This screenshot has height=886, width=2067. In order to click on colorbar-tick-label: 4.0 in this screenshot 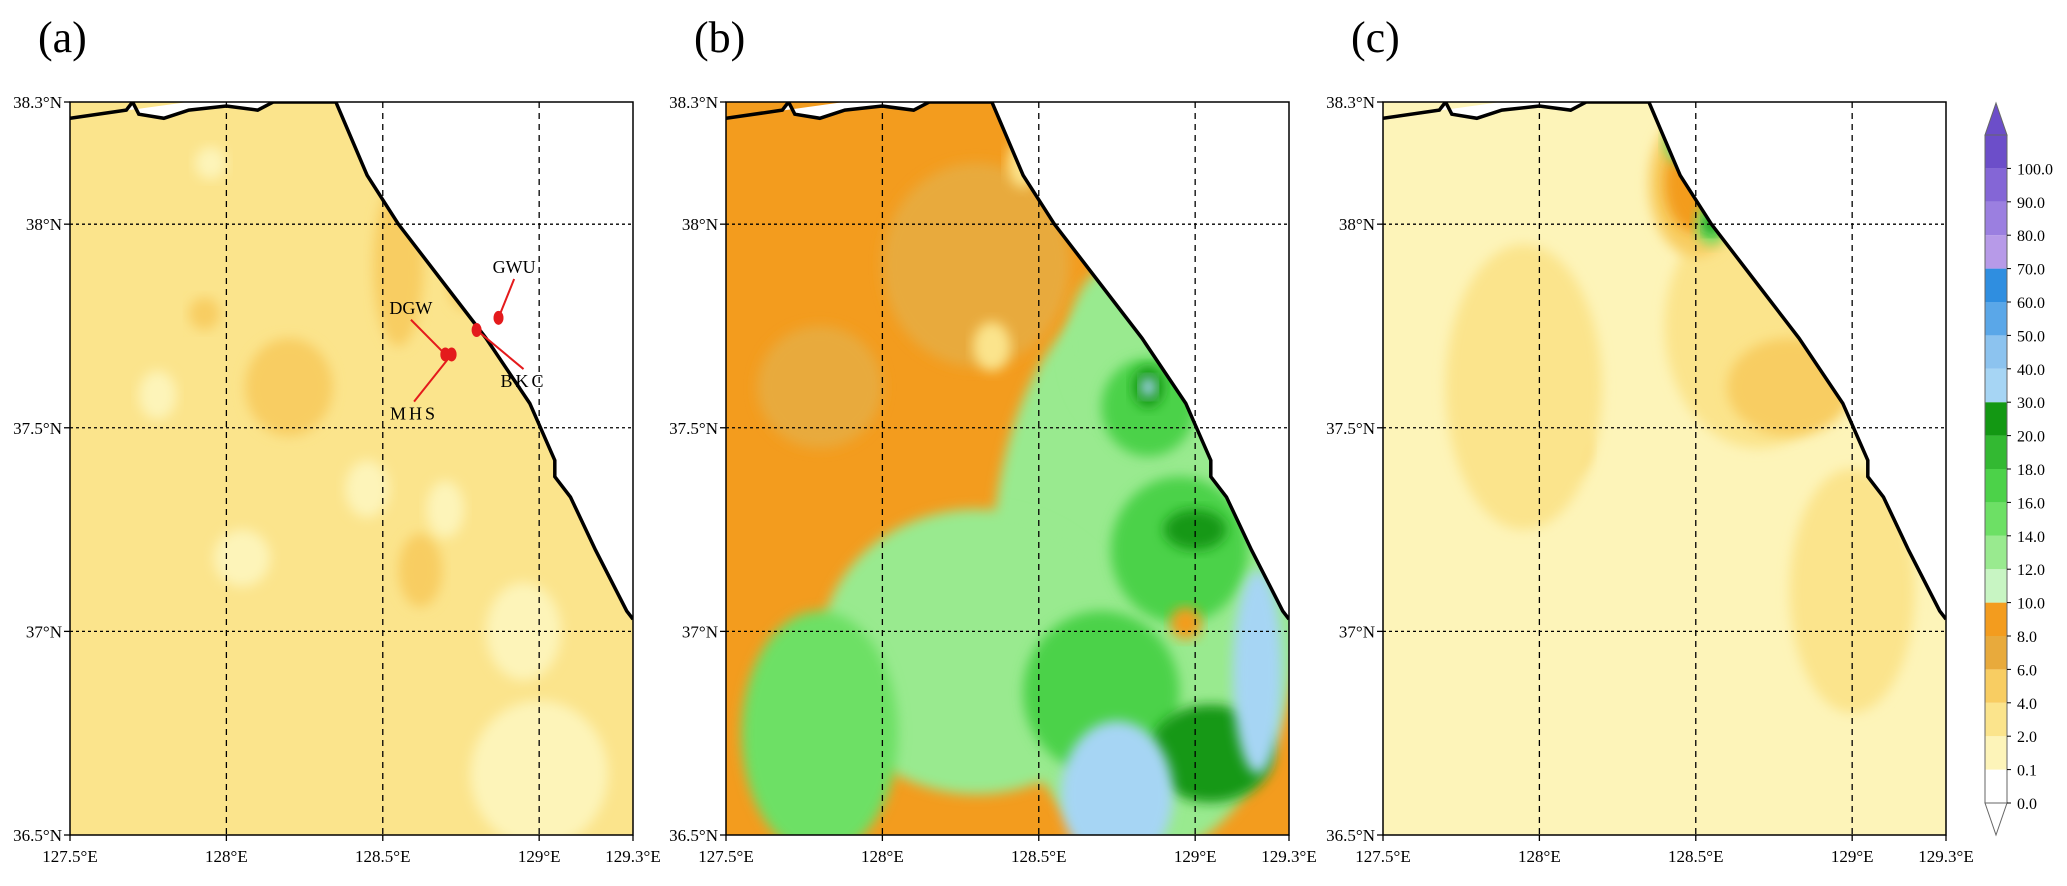, I will do `click(2027, 704)`.